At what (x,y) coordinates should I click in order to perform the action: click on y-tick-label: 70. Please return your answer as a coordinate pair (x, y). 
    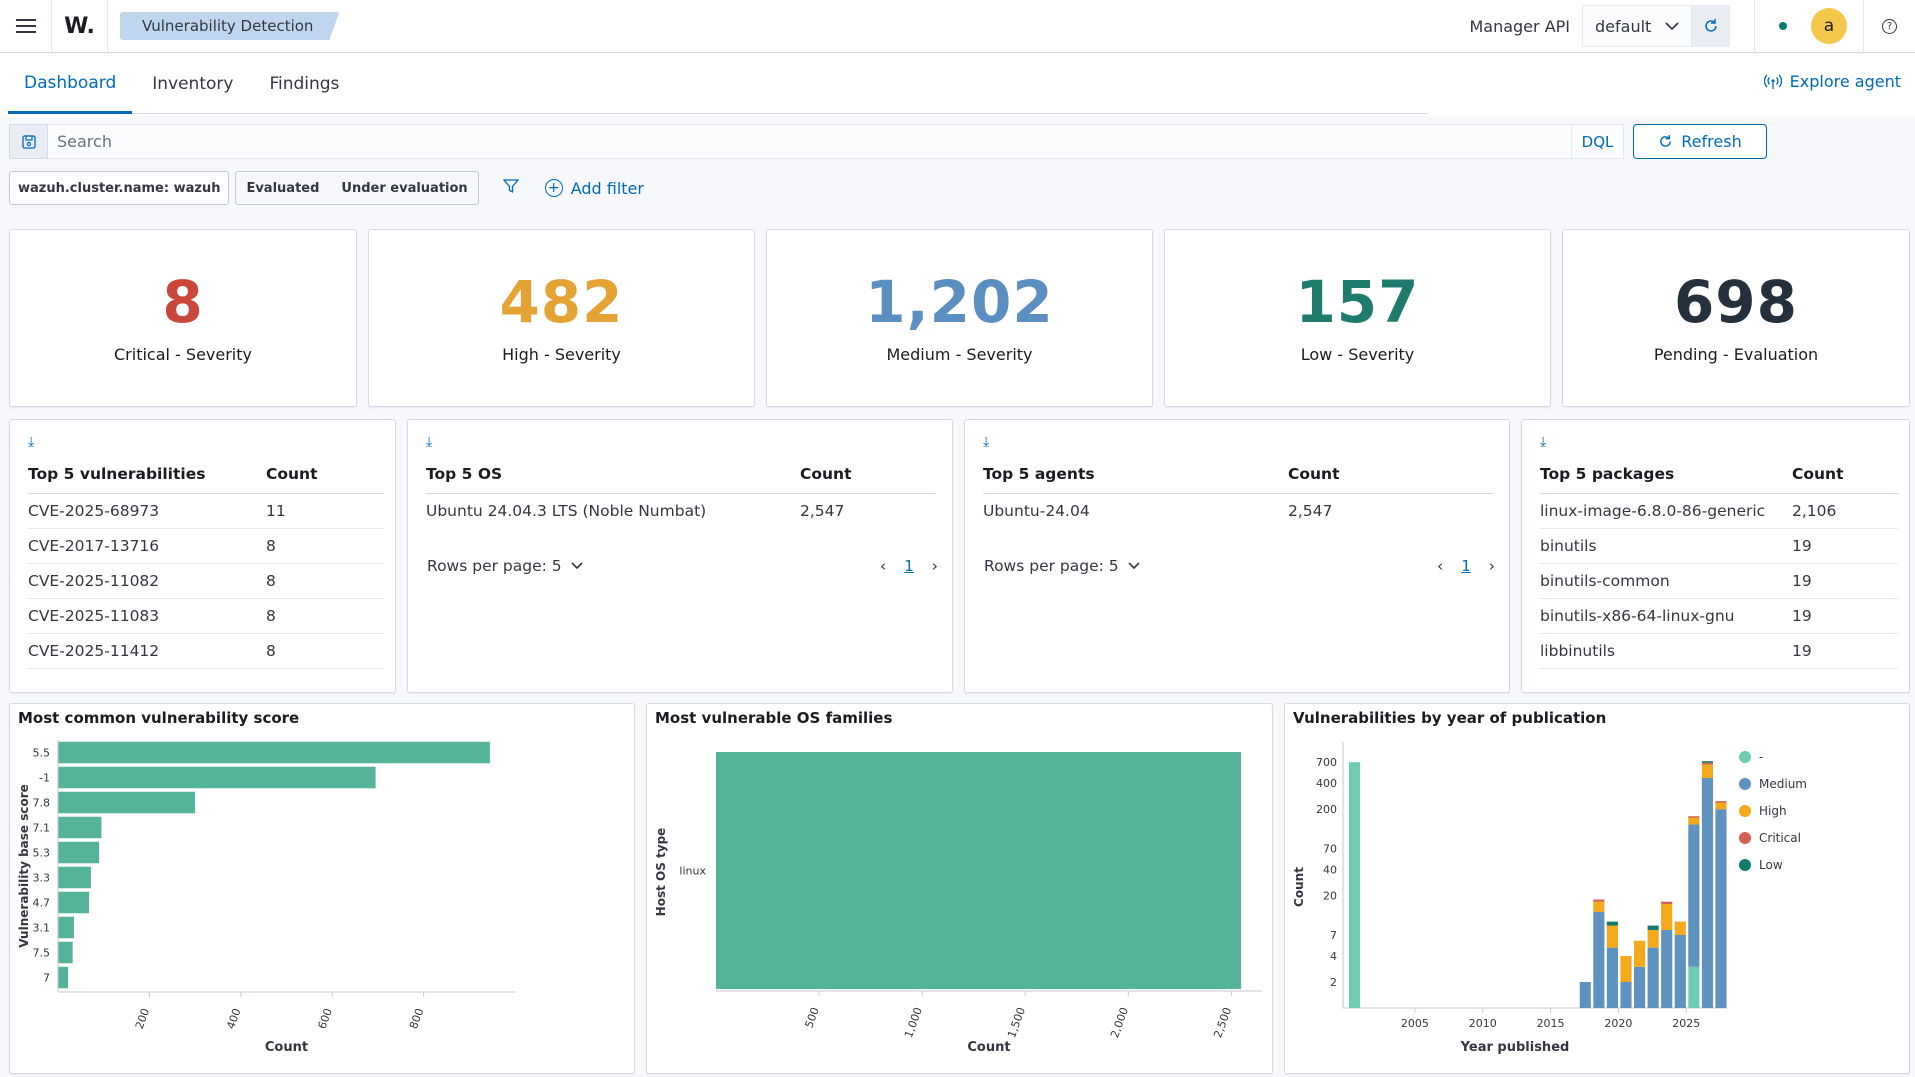
    Looking at the image, I should click on (1330, 849).